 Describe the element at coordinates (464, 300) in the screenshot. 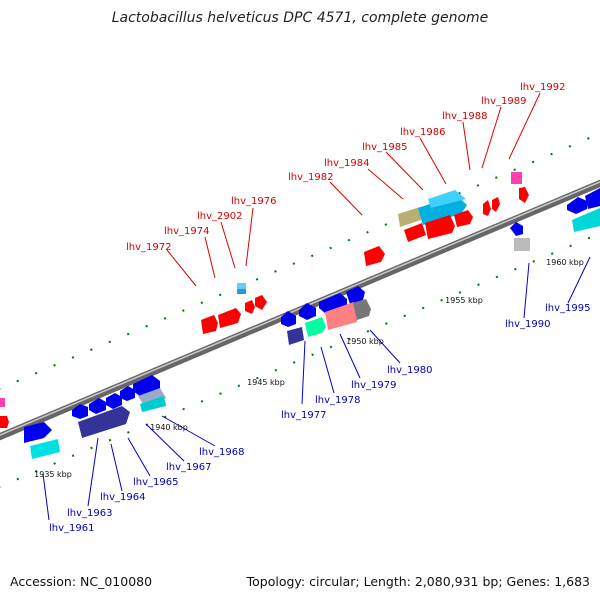

I see `scale-label: 1955 kbp` at that location.